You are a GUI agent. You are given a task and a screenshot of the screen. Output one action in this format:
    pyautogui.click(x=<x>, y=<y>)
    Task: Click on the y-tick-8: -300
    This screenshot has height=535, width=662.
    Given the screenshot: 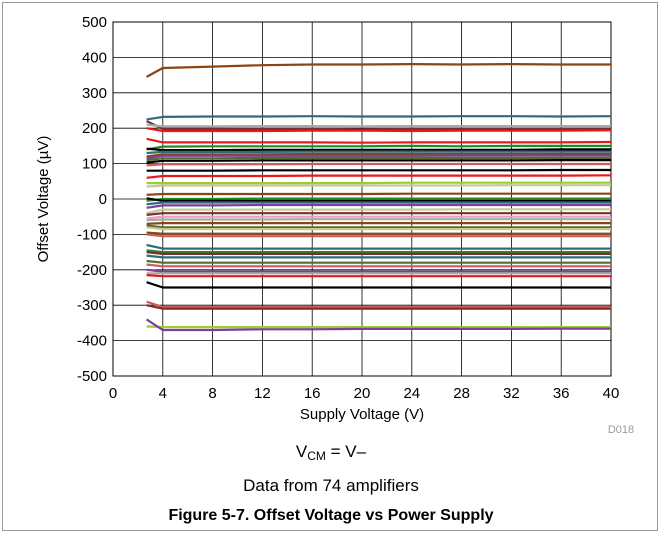 What is the action you would take?
    pyautogui.click(x=92, y=305)
    